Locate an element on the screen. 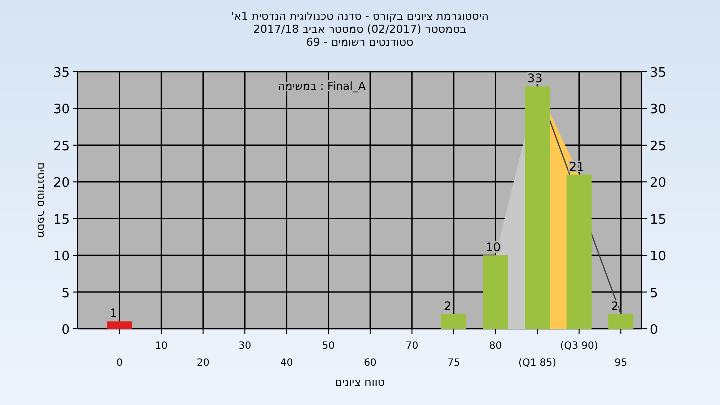  y-tick-label: 15 is located at coordinates (61, 220).